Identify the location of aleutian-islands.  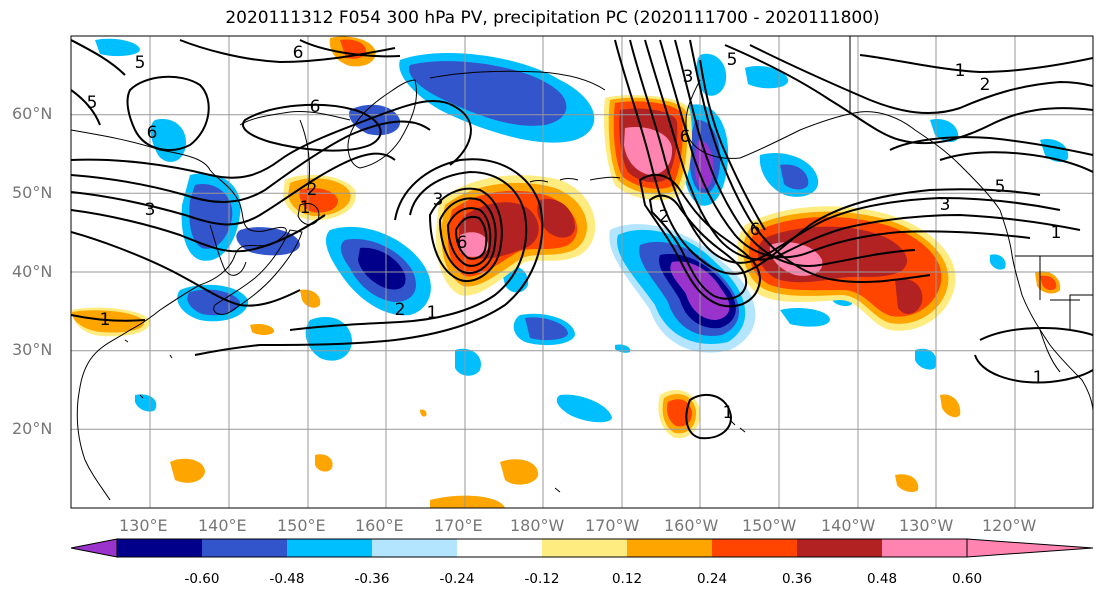
(575, 179).